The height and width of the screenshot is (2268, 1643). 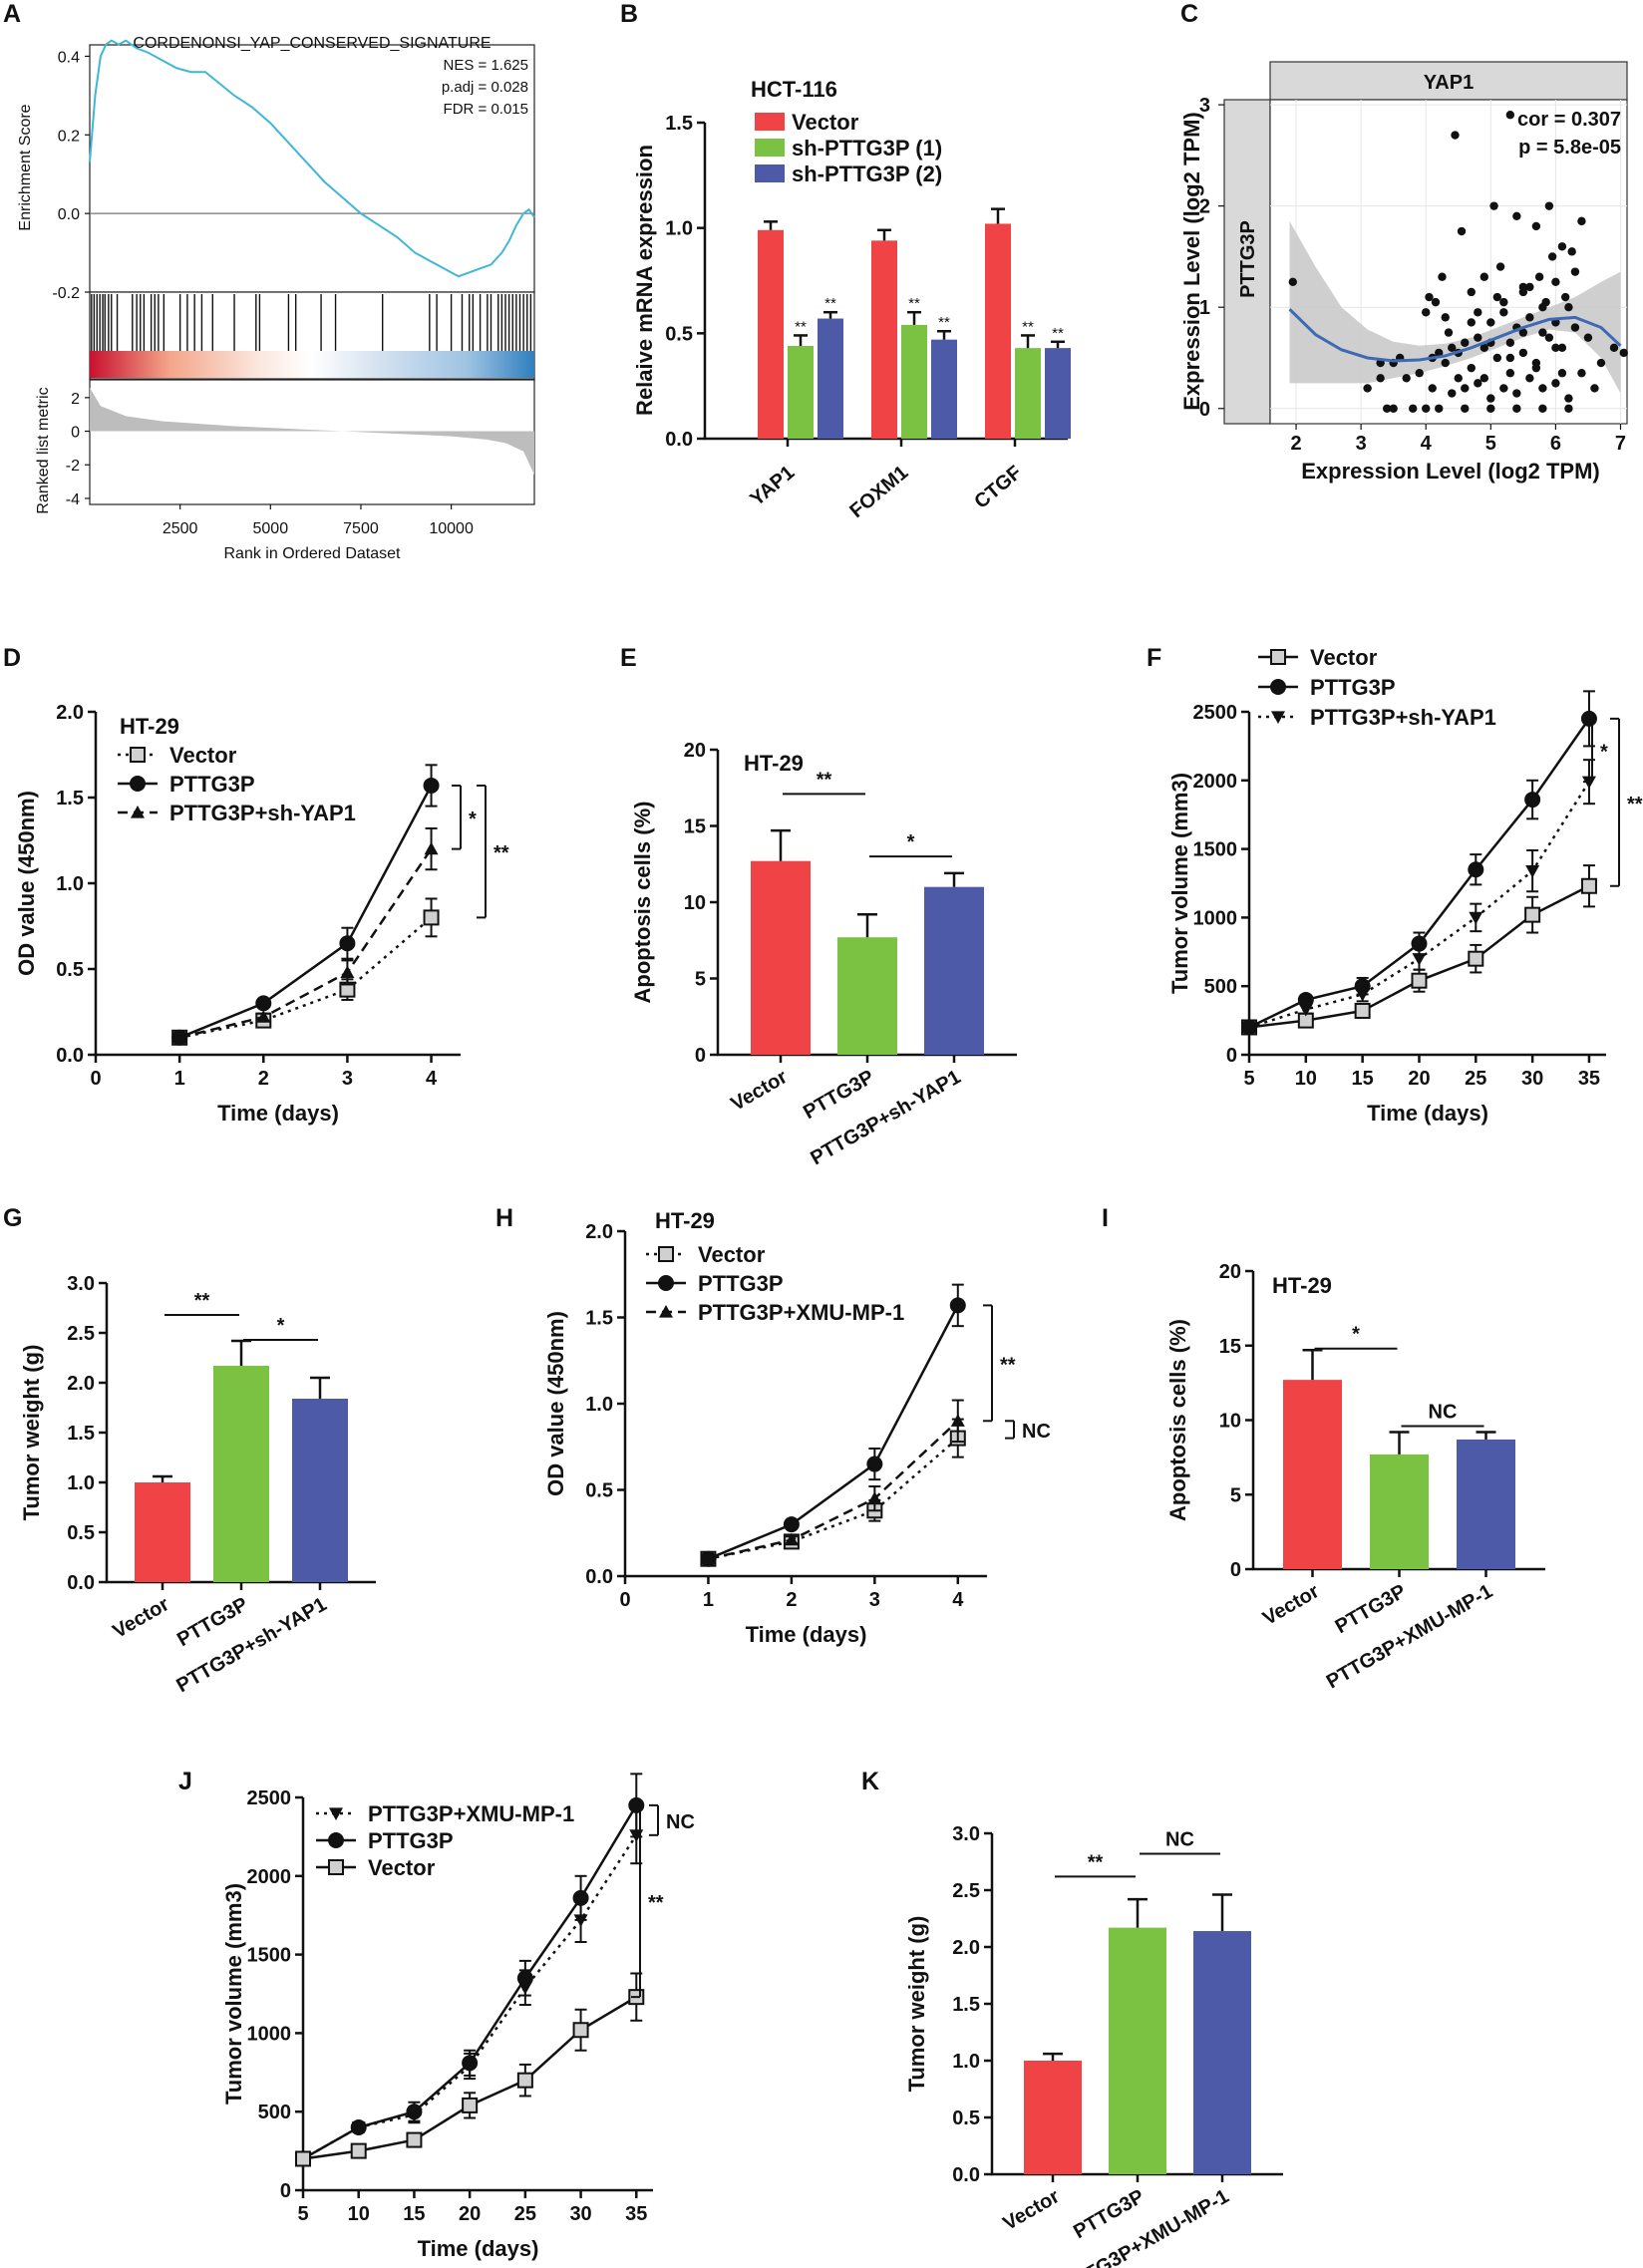 I want to click on rank-colorbar, so click(x=312, y=364).